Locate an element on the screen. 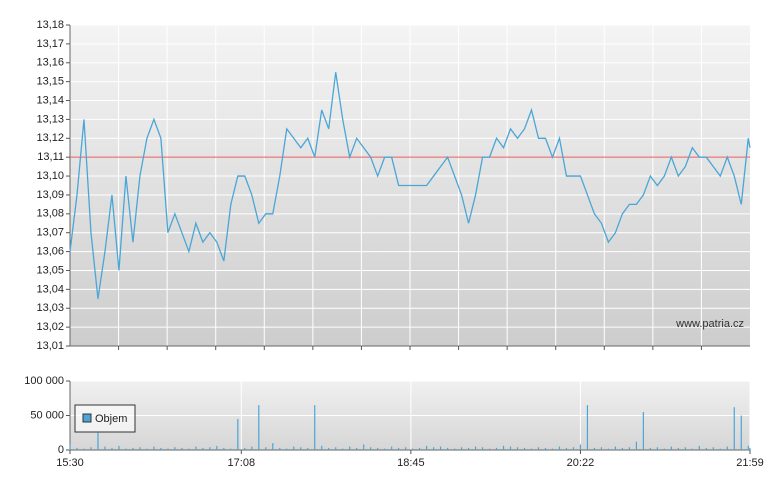  y-tick-label: 50 000 is located at coordinates (47, 415).